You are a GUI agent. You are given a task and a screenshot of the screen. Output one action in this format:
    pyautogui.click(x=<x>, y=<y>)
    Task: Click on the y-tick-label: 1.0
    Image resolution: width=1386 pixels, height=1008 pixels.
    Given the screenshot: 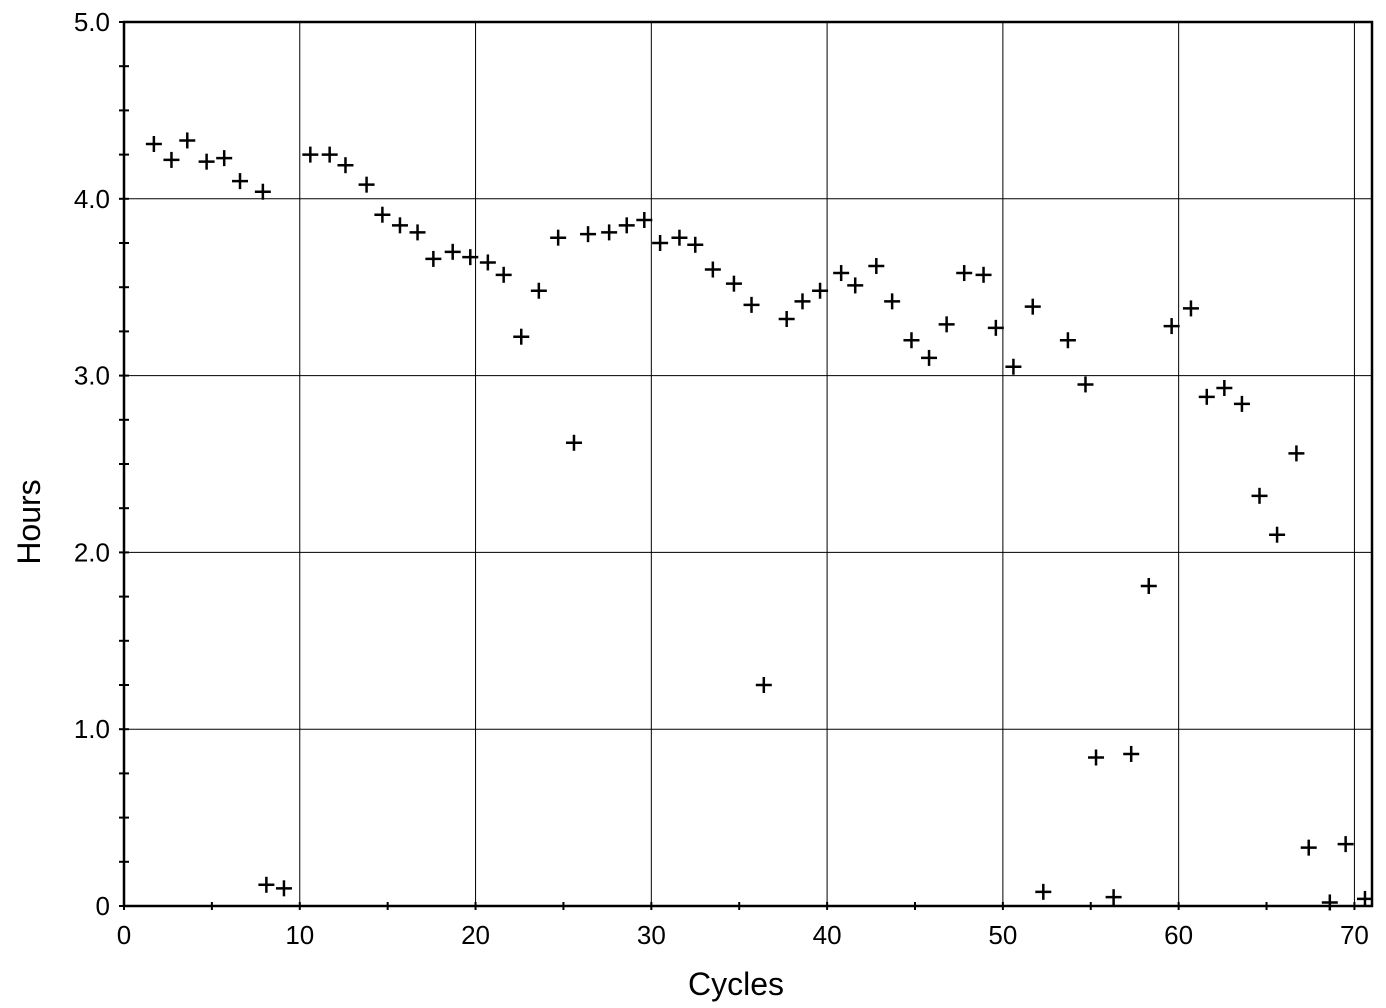 What is the action you would take?
    pyautogui.click(x=92, y=729)
    